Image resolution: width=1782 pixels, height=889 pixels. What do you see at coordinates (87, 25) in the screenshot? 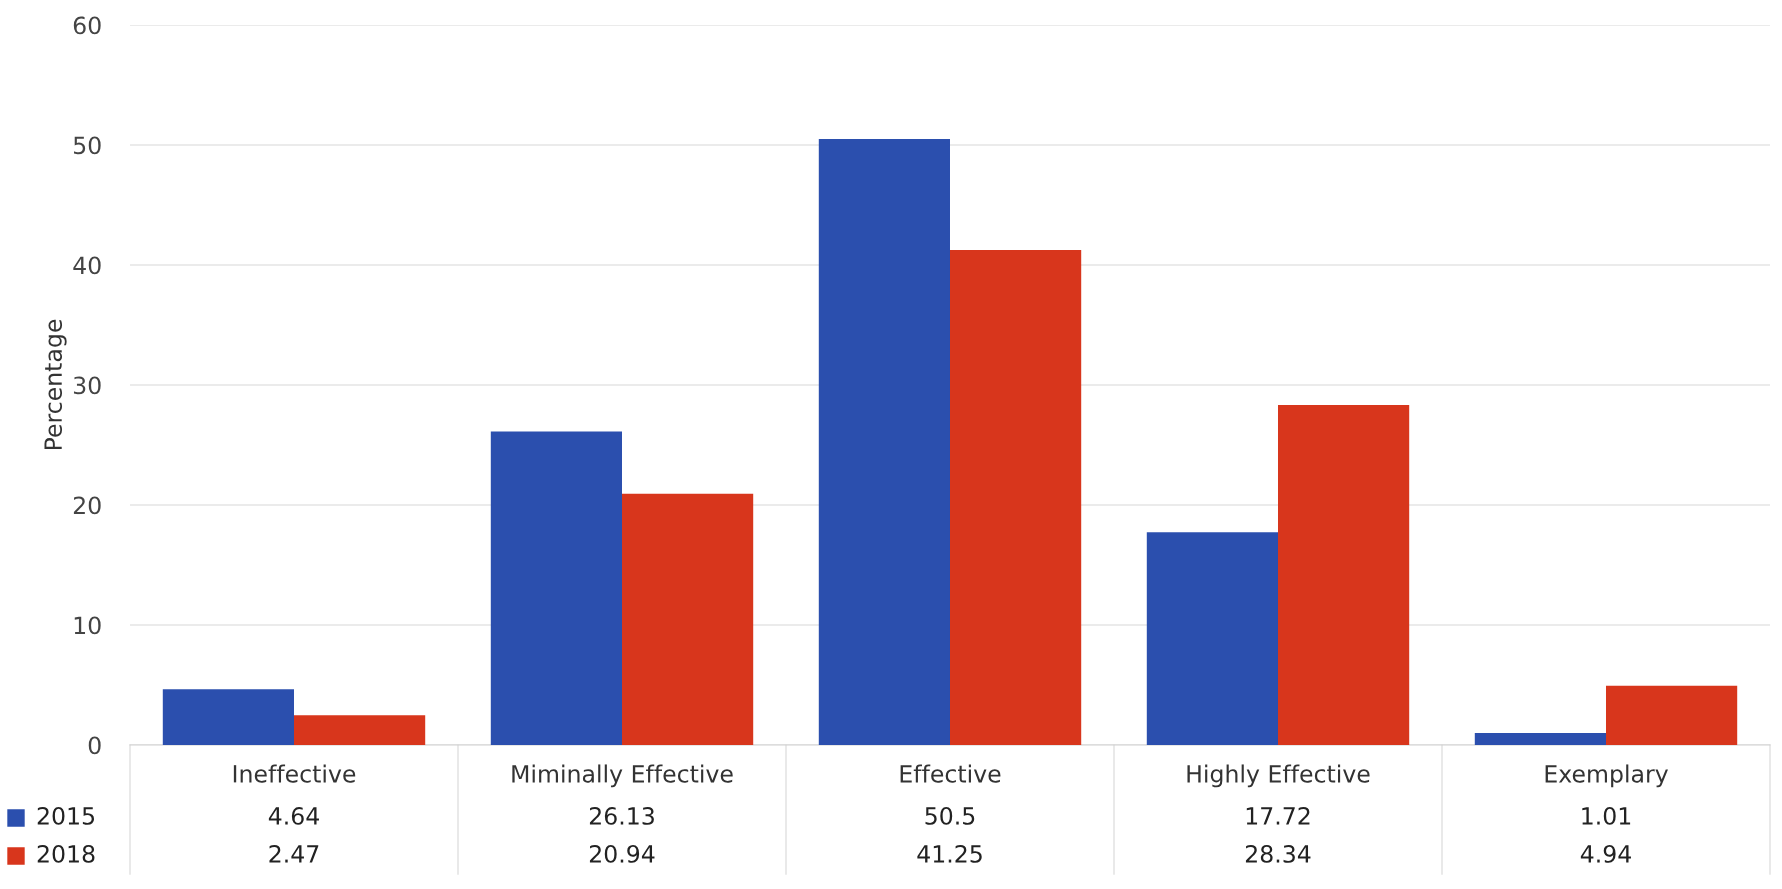
I see `y-tick-label: 60` at bounding box center [87, 25].